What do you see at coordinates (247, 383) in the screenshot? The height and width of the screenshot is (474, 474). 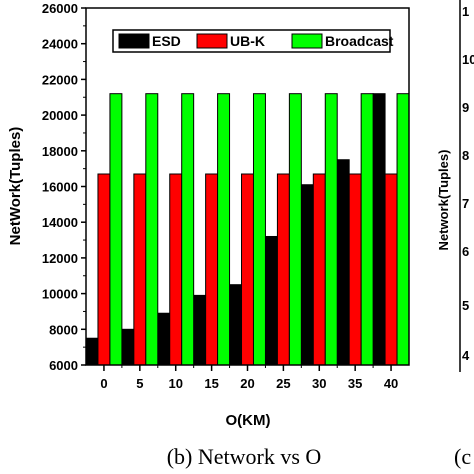 I see `x-tick-label: 20` at bounding box center [247, 383].